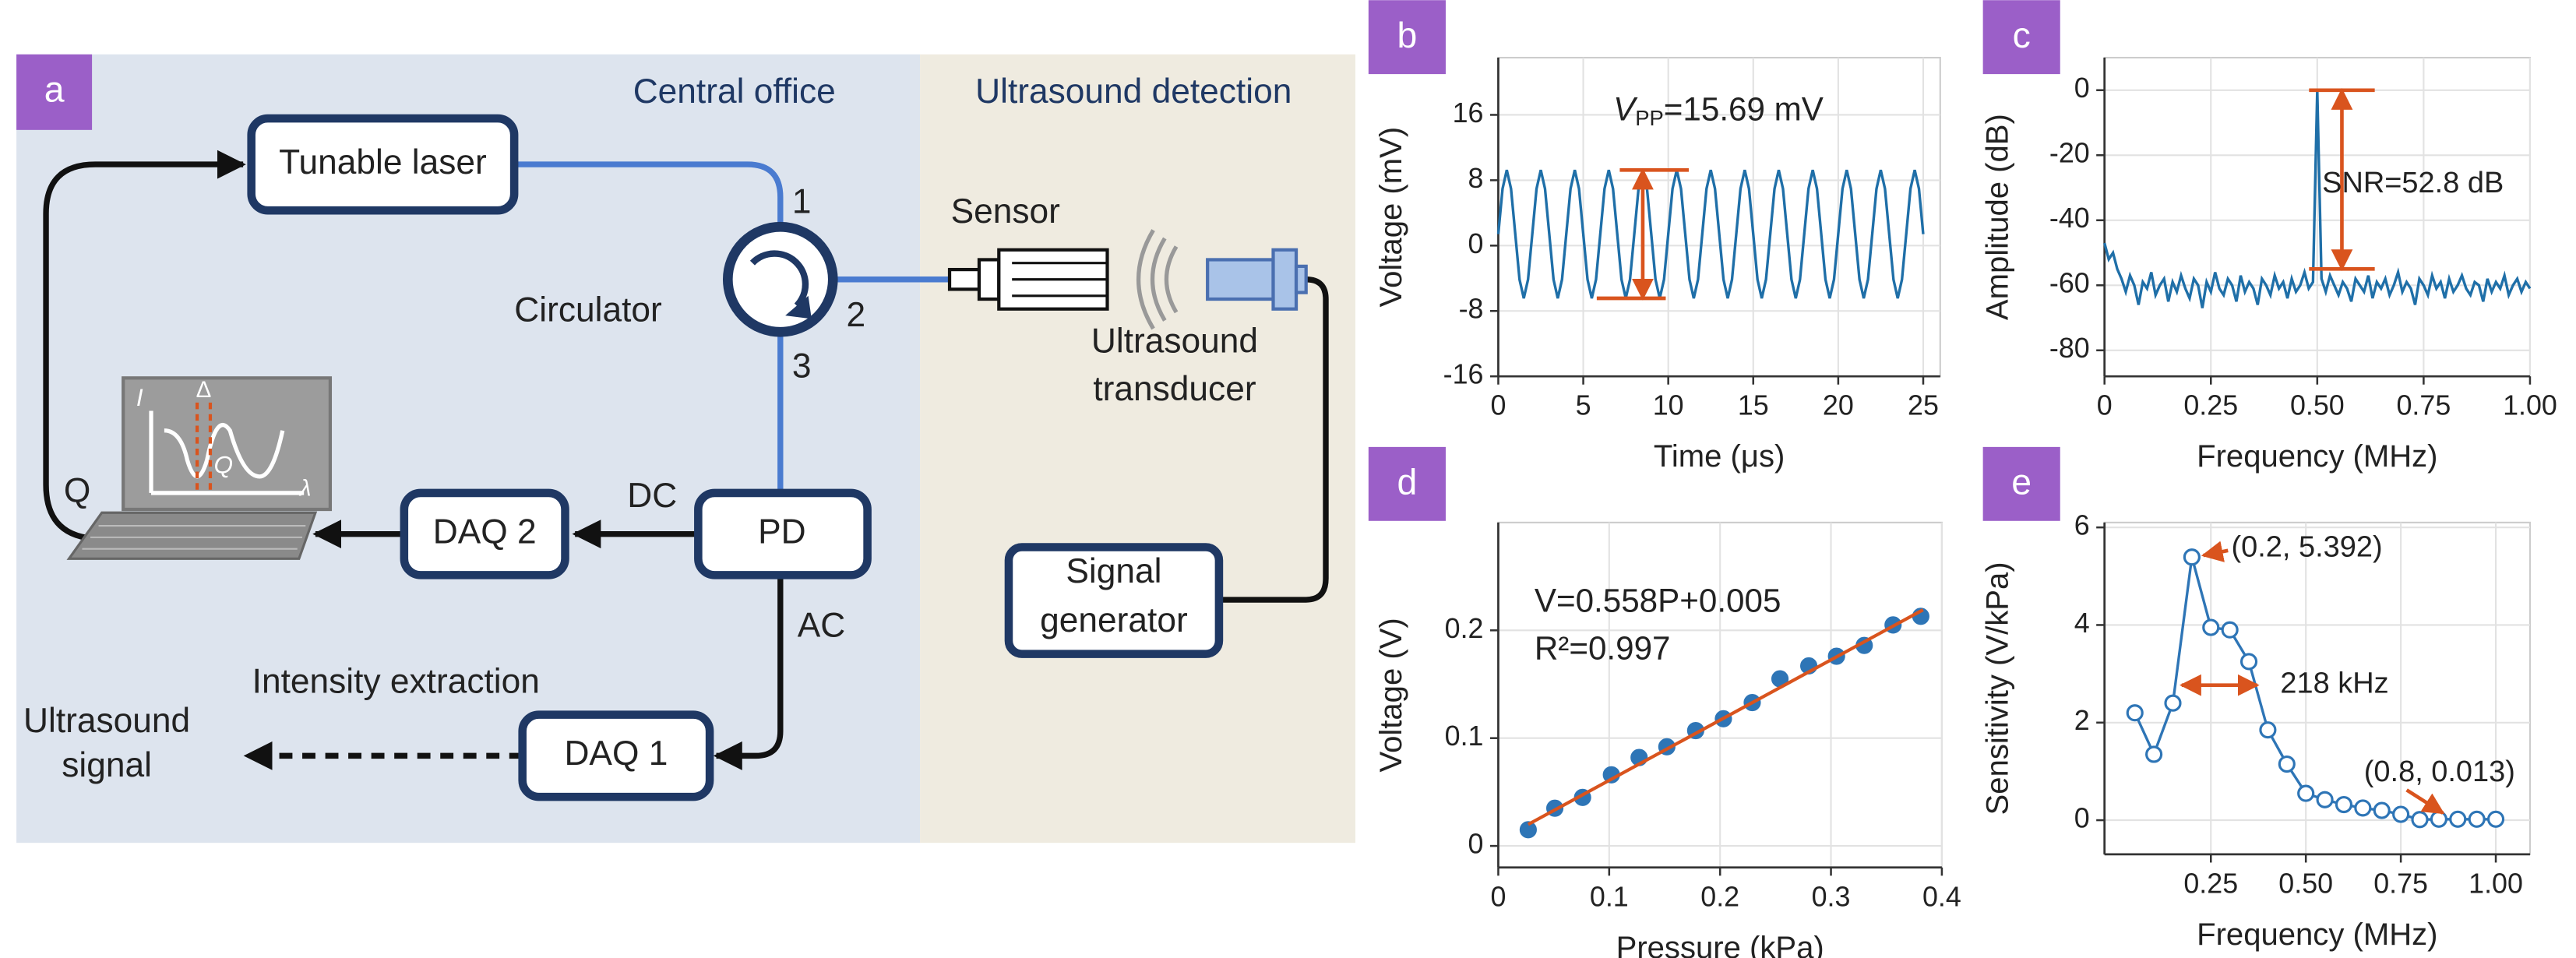 The image size is (2576, 958). I want to click on x-tick-label: 0.1, so click(1610, 896).